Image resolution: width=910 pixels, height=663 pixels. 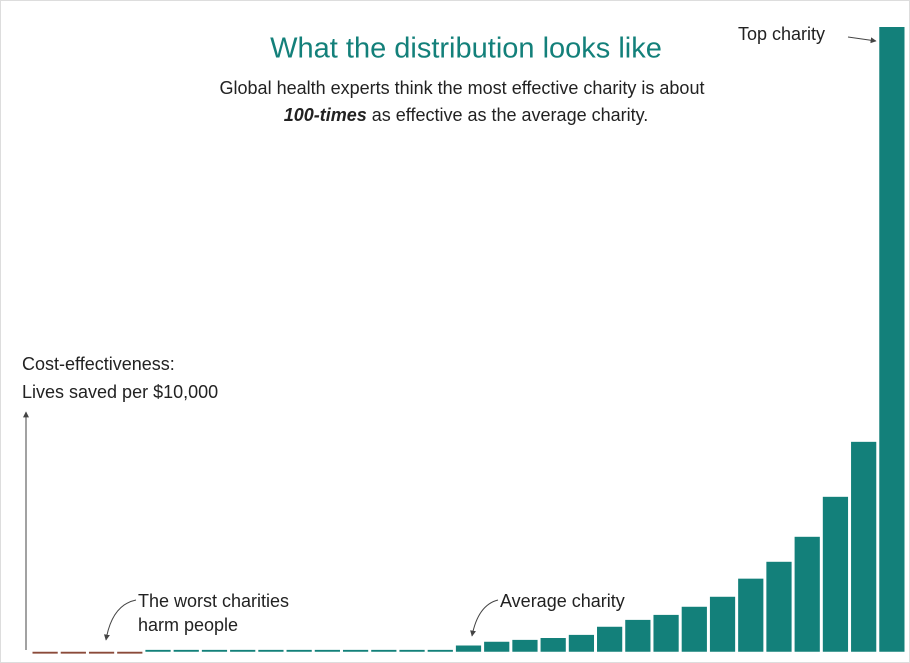 What do you see at coordinates (120, 392) in the screenshot?
I see `y-axis-label: Lives saved per $10,000` at bounding box center [120, 392].